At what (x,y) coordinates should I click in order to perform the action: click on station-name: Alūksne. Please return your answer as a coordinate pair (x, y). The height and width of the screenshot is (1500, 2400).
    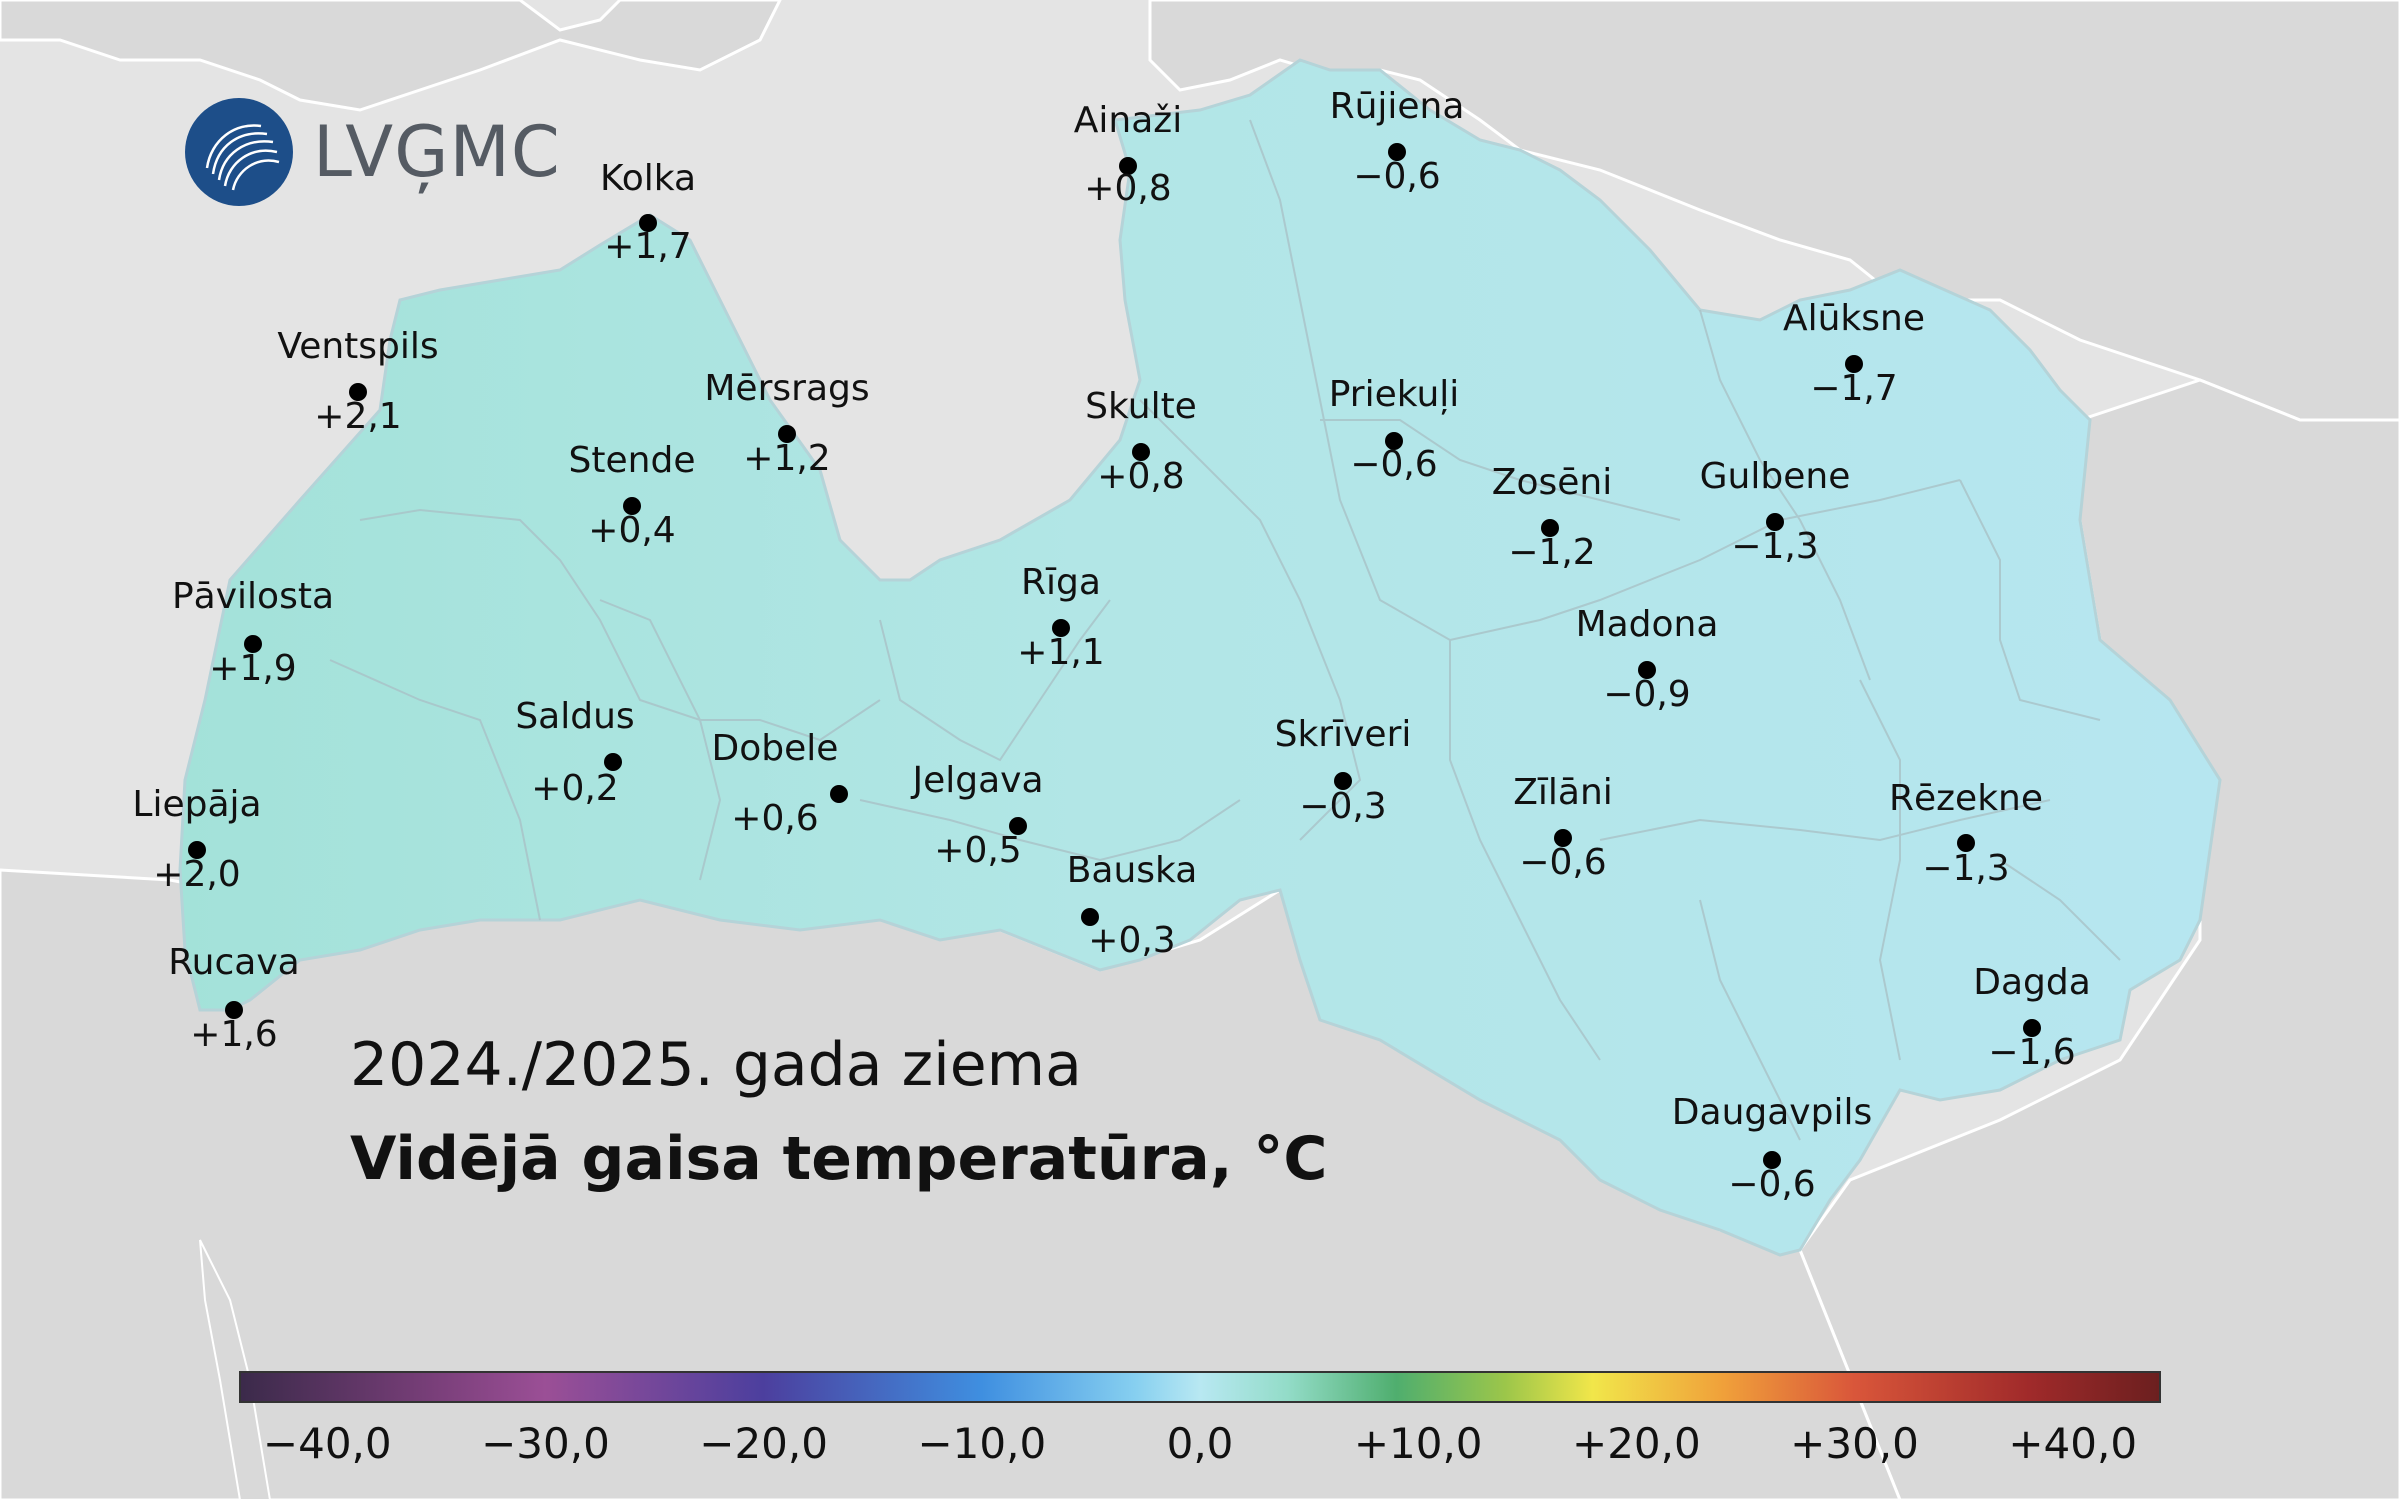
    Looking at the image, I should click on (1854, 318).